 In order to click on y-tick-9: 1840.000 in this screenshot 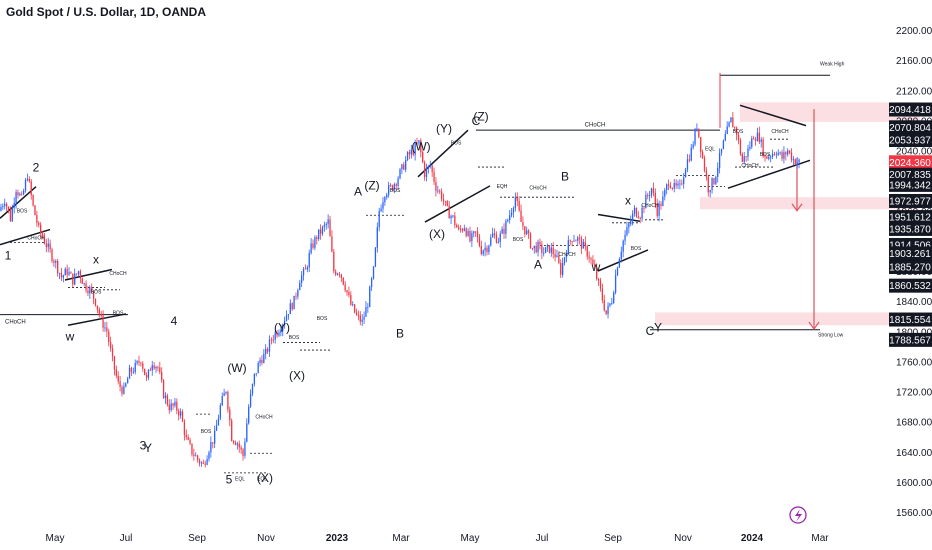, I will do `click(914, 302)`.